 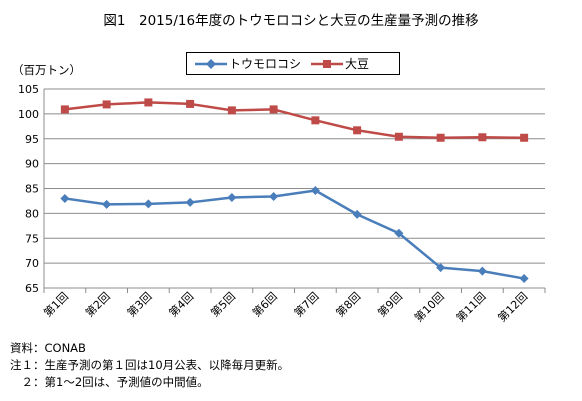 I want to click on chart-title: 図1 2015/16年度のトウモロコシと大豆の生産量予測の推移, so click(x=291, y=21).